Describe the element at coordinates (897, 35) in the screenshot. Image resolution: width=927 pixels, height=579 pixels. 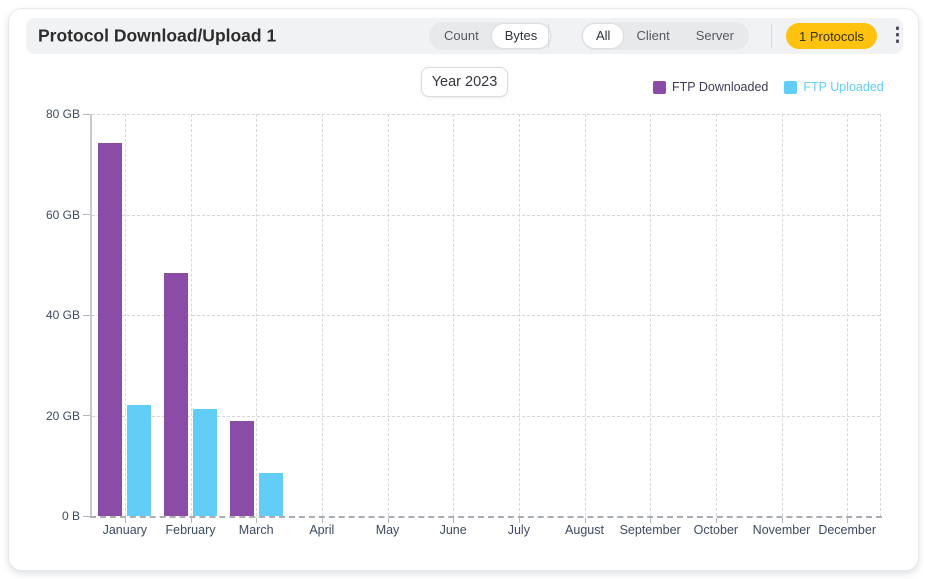
I see `kebab-menu-icon: ⋮` at that location.